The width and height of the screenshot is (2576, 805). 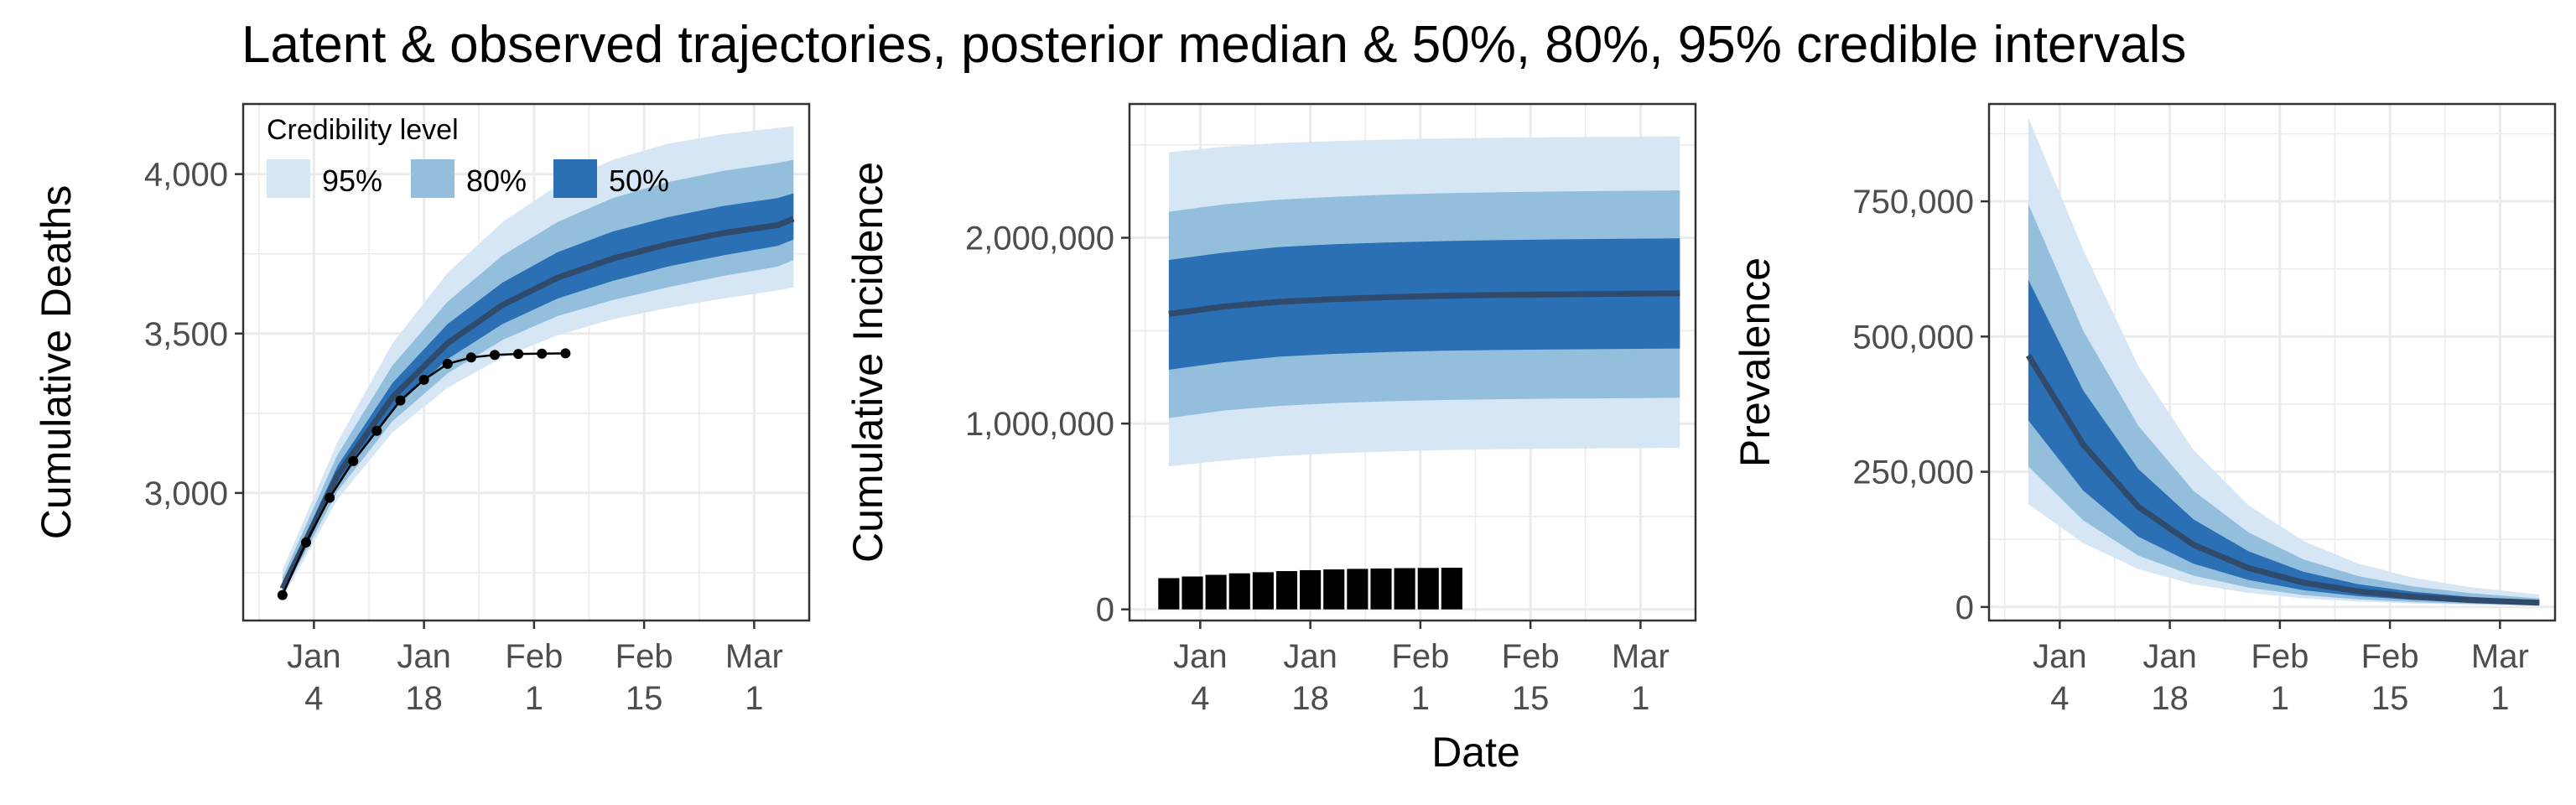 I want to click on legend-label: 80%, so click(x=496, y=181).